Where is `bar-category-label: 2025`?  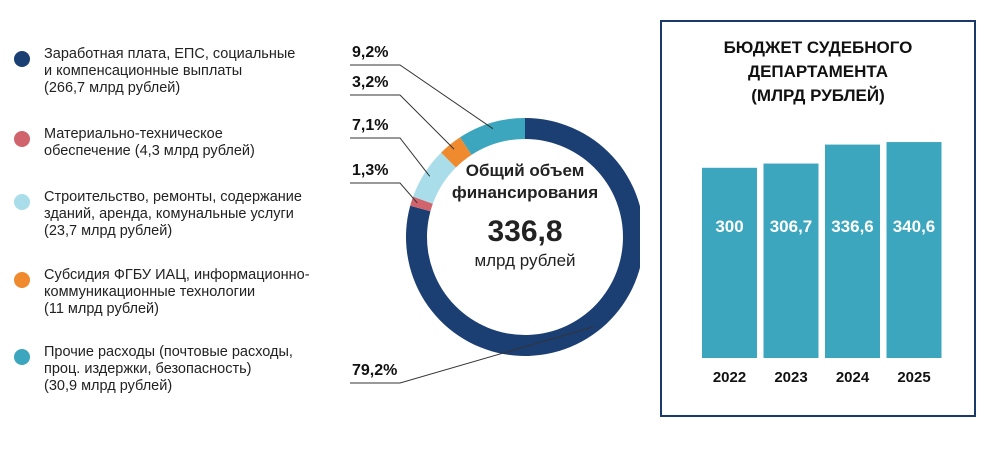
bar-category-label: 2025 is located at coordinates (913, 377).